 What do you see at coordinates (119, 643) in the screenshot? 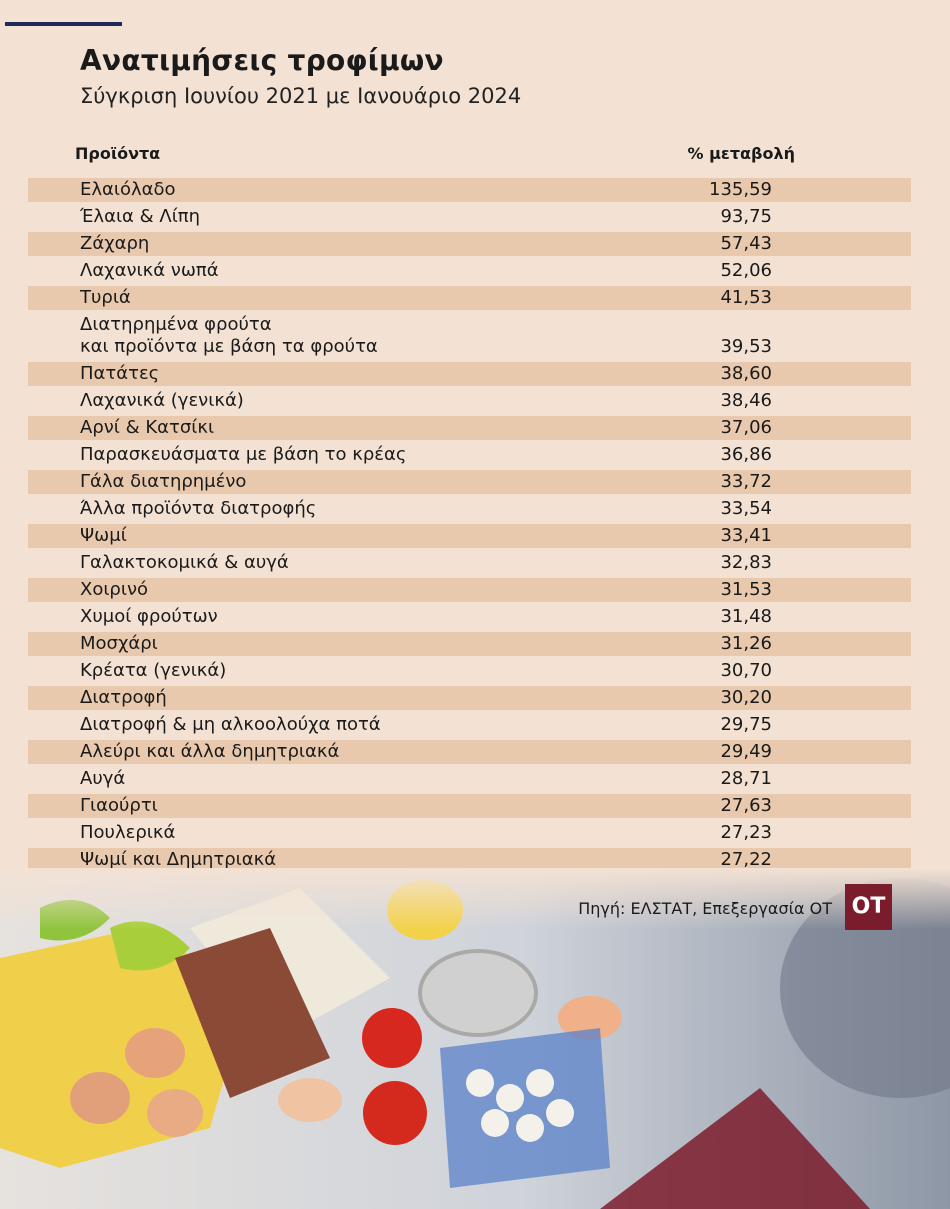
I see `row-label: Μοσχάρι` at bounding box center [119, 643].